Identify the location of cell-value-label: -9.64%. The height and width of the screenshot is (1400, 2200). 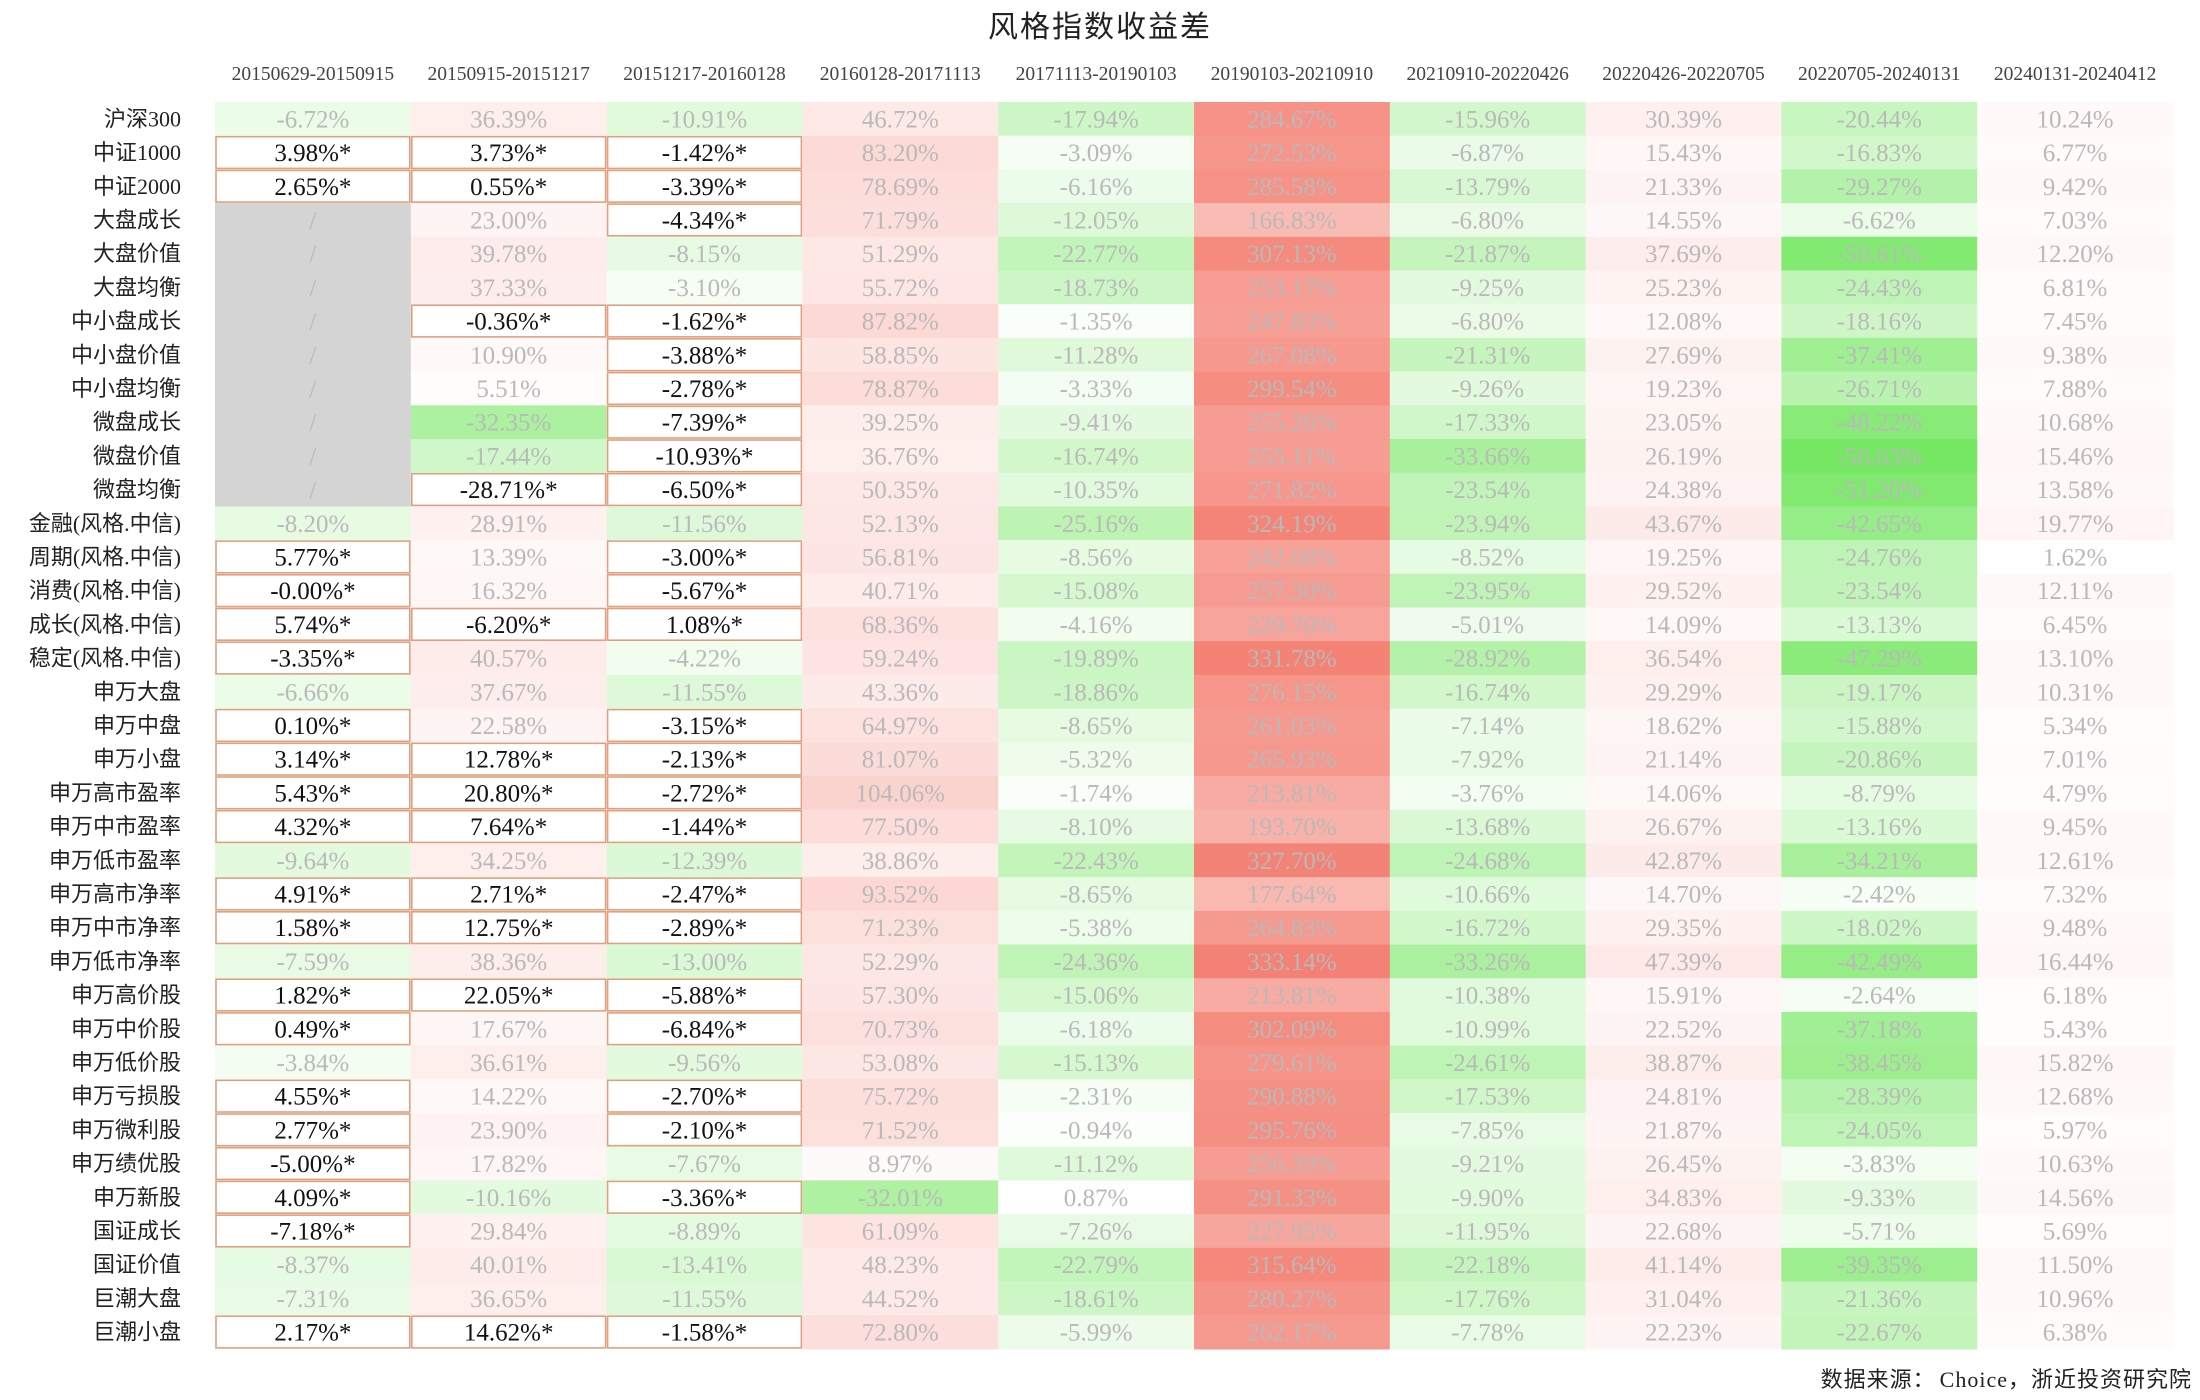
(312, 861).